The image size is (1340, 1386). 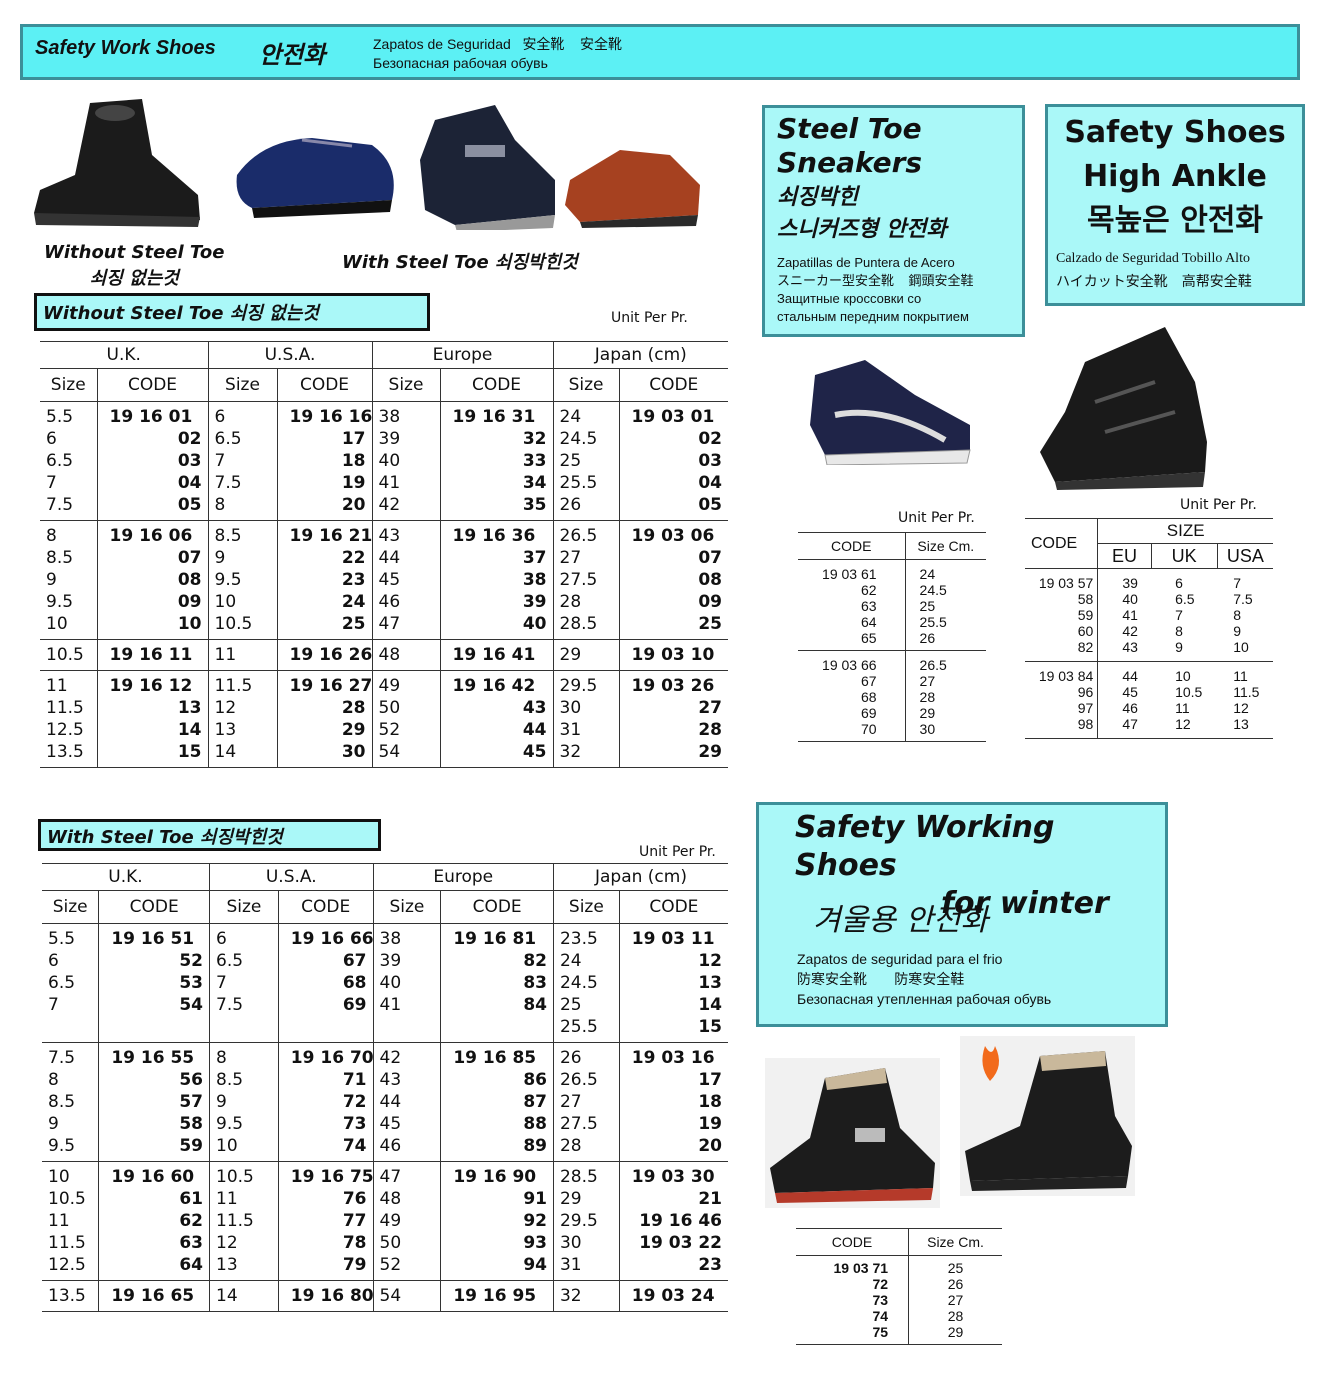 What do you see at coordinates (680, 1221) in the screenshot?
I see `product-code: 19 16 46` at bounding box center [680, 1221].